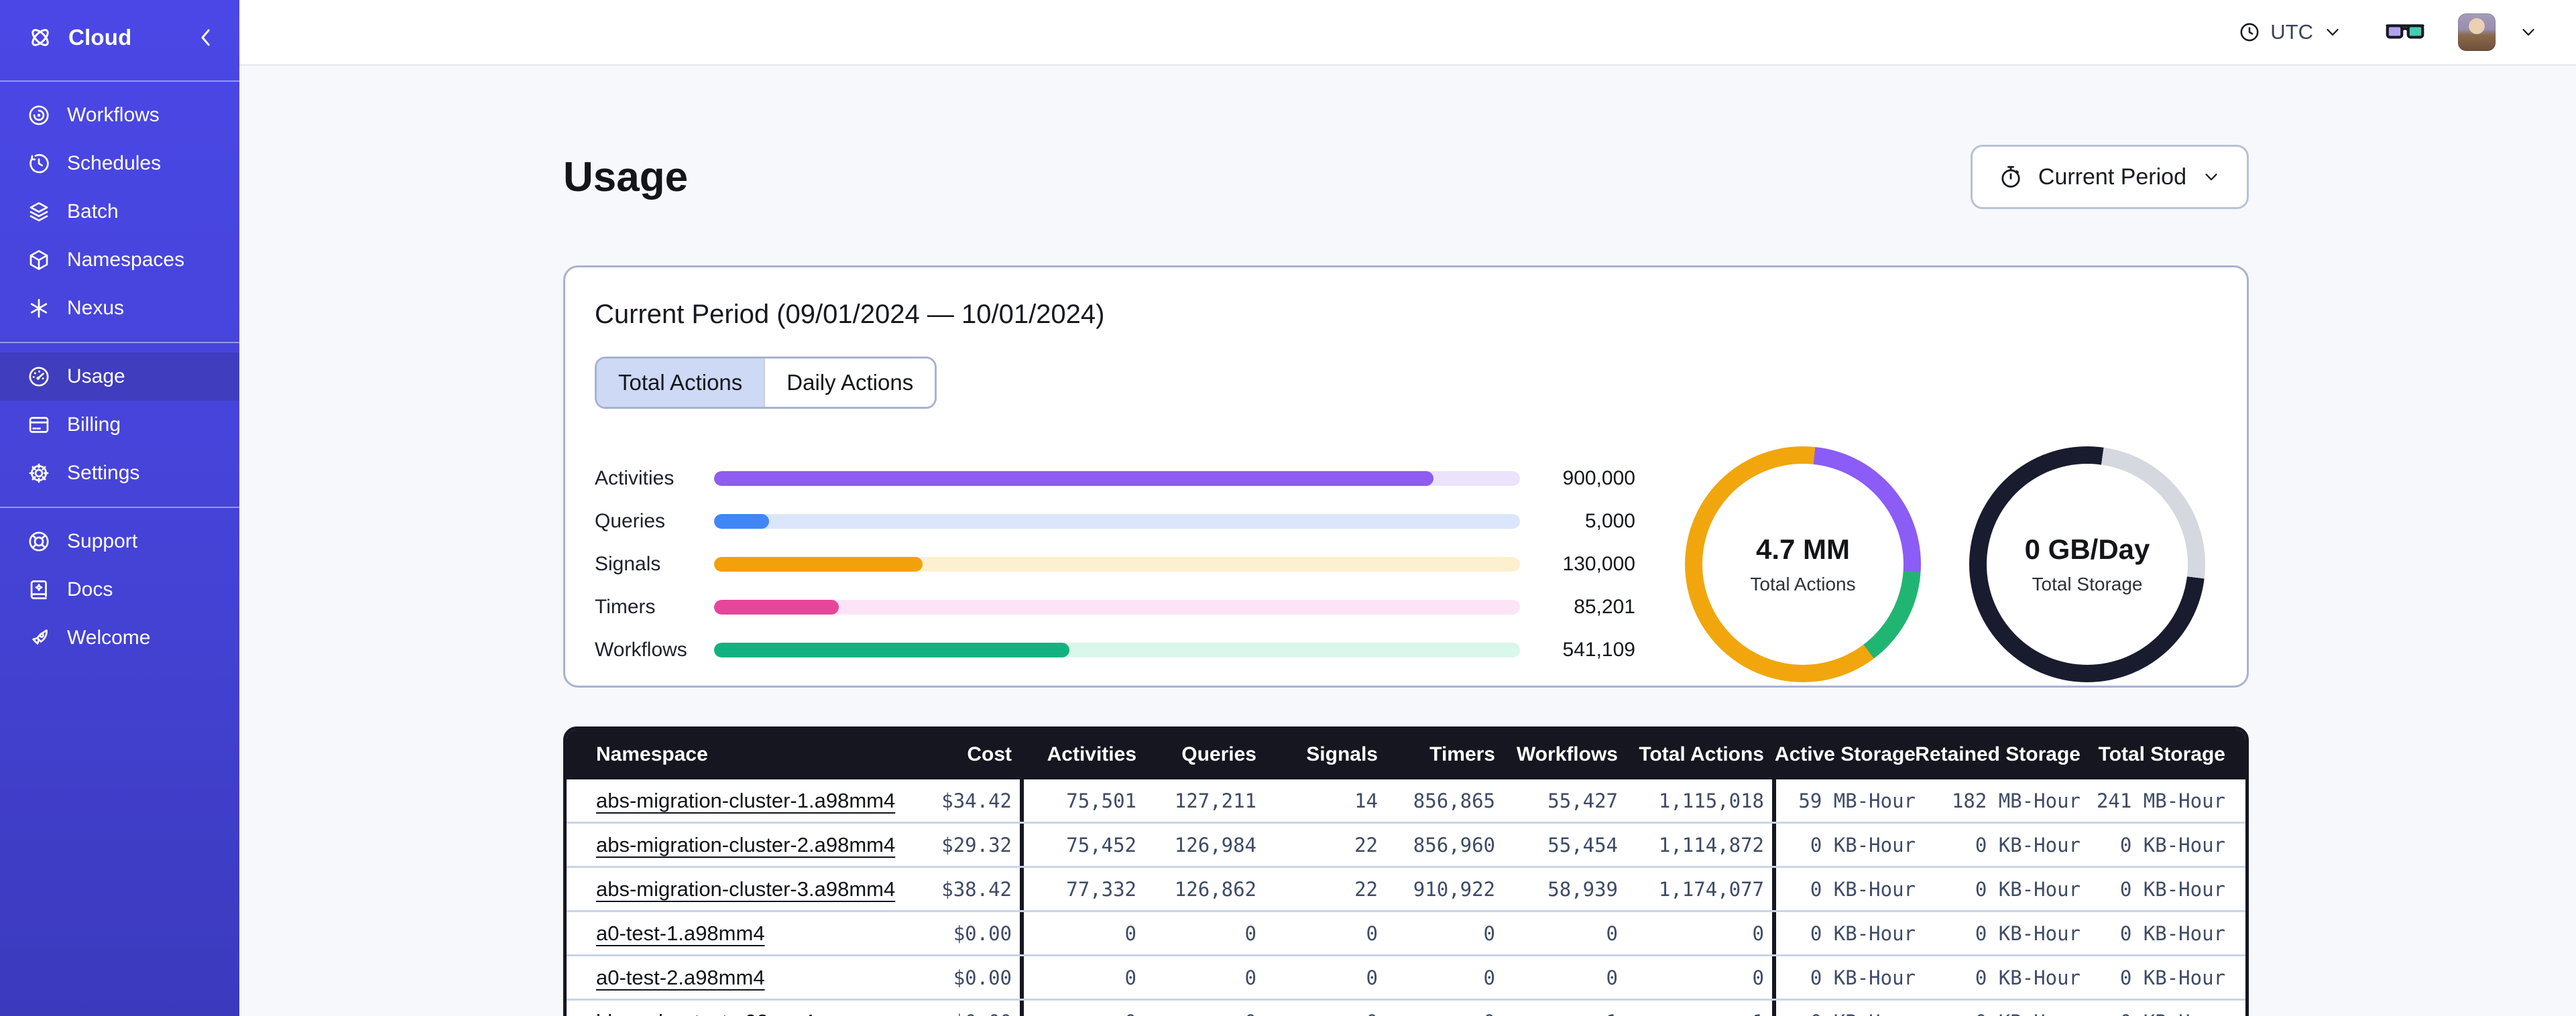 The height and width of the screenshot is (1016, 2576). Describe the element at coordinates (119, 115) in the screenshot. I see `sidebar-item-workflows: Workflows` at that location.